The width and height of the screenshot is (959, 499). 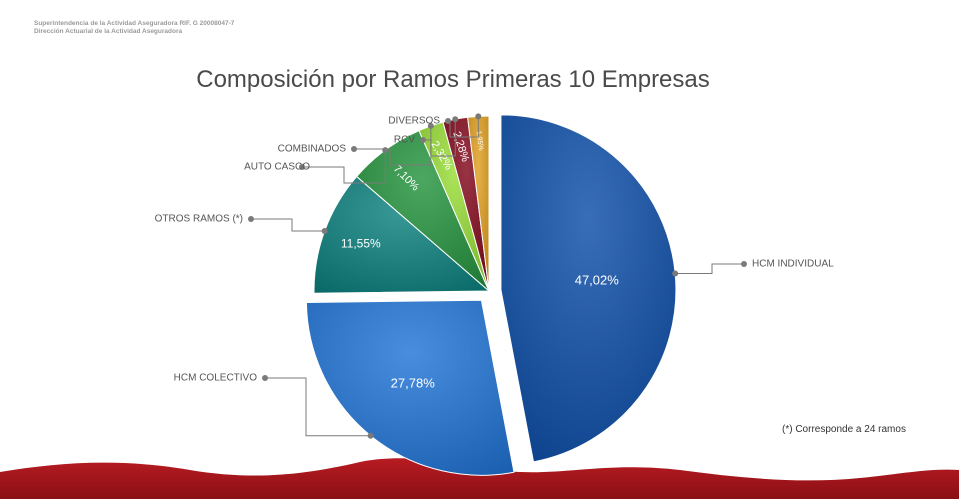 What do you see at coordinates (480, 141) in the screenshot?
I see `data-label: 1,95%` at bounding box center [480, 141].